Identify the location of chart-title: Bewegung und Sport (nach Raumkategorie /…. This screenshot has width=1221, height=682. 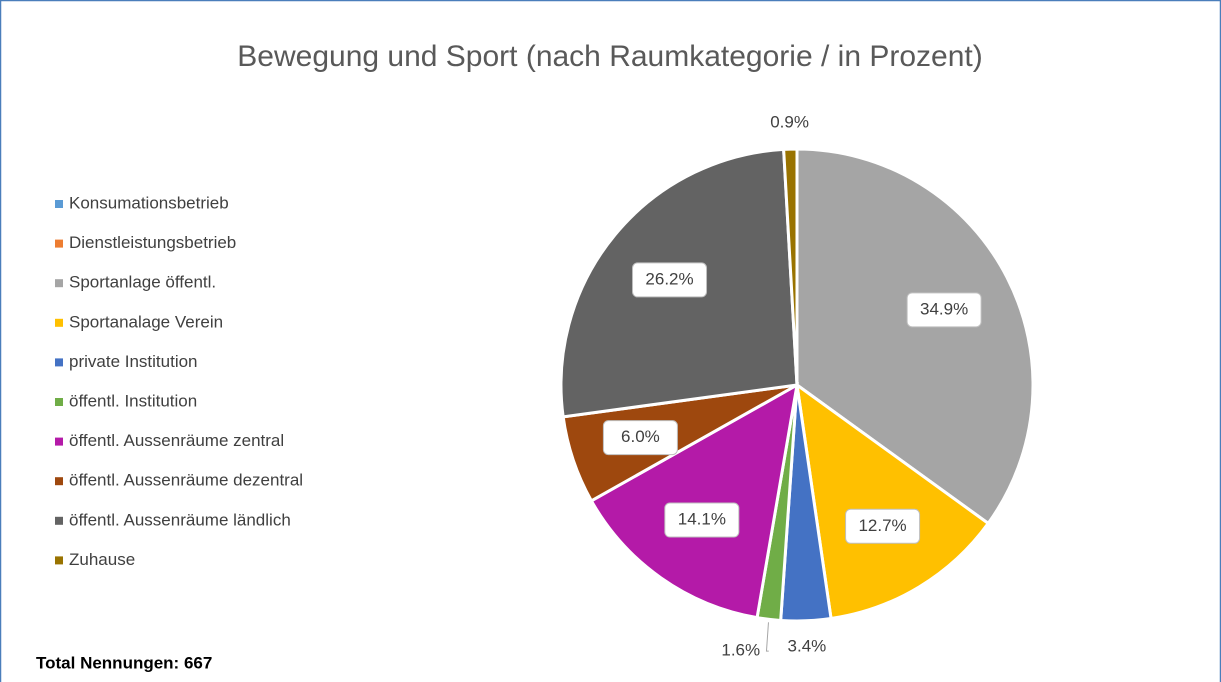
(609, 56).